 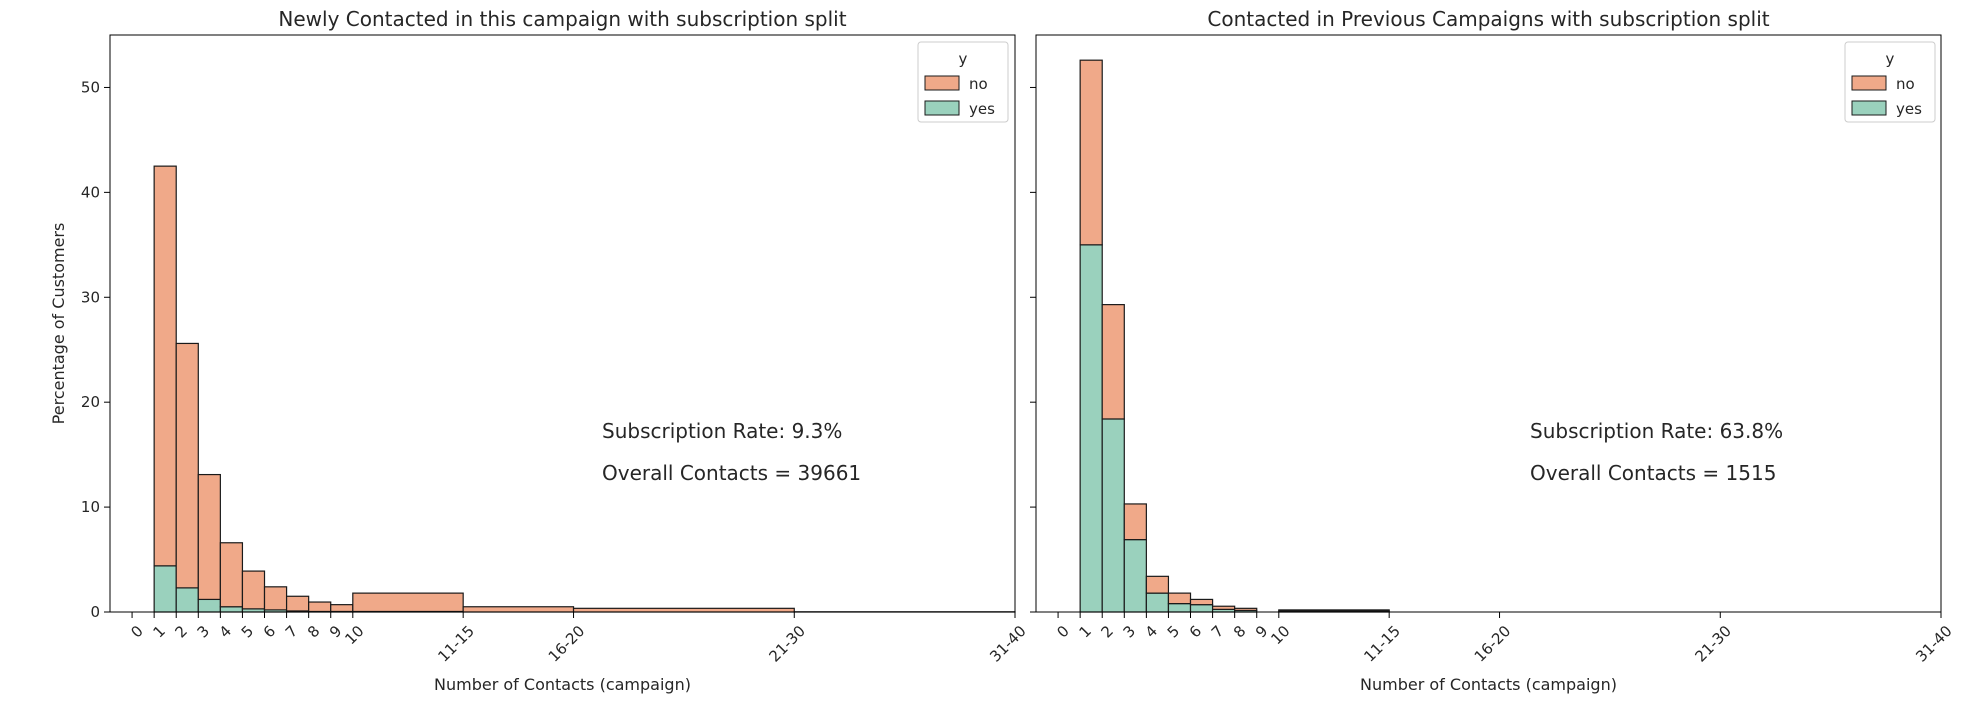 What do you see at coordinates (90, 87) in the screenshot?
I see `y-tick-label: 50` at bounding box center [90, 87].